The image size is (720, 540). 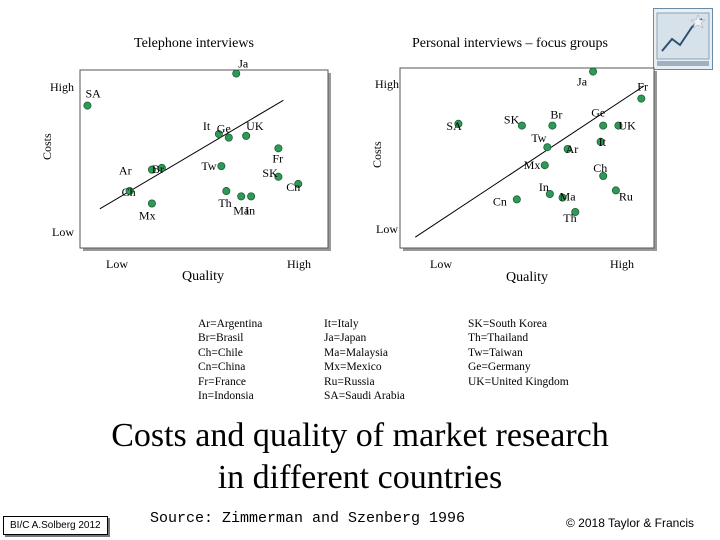 I want to click on chart2-y-tick-low: Low, so click(x=387, y=229).